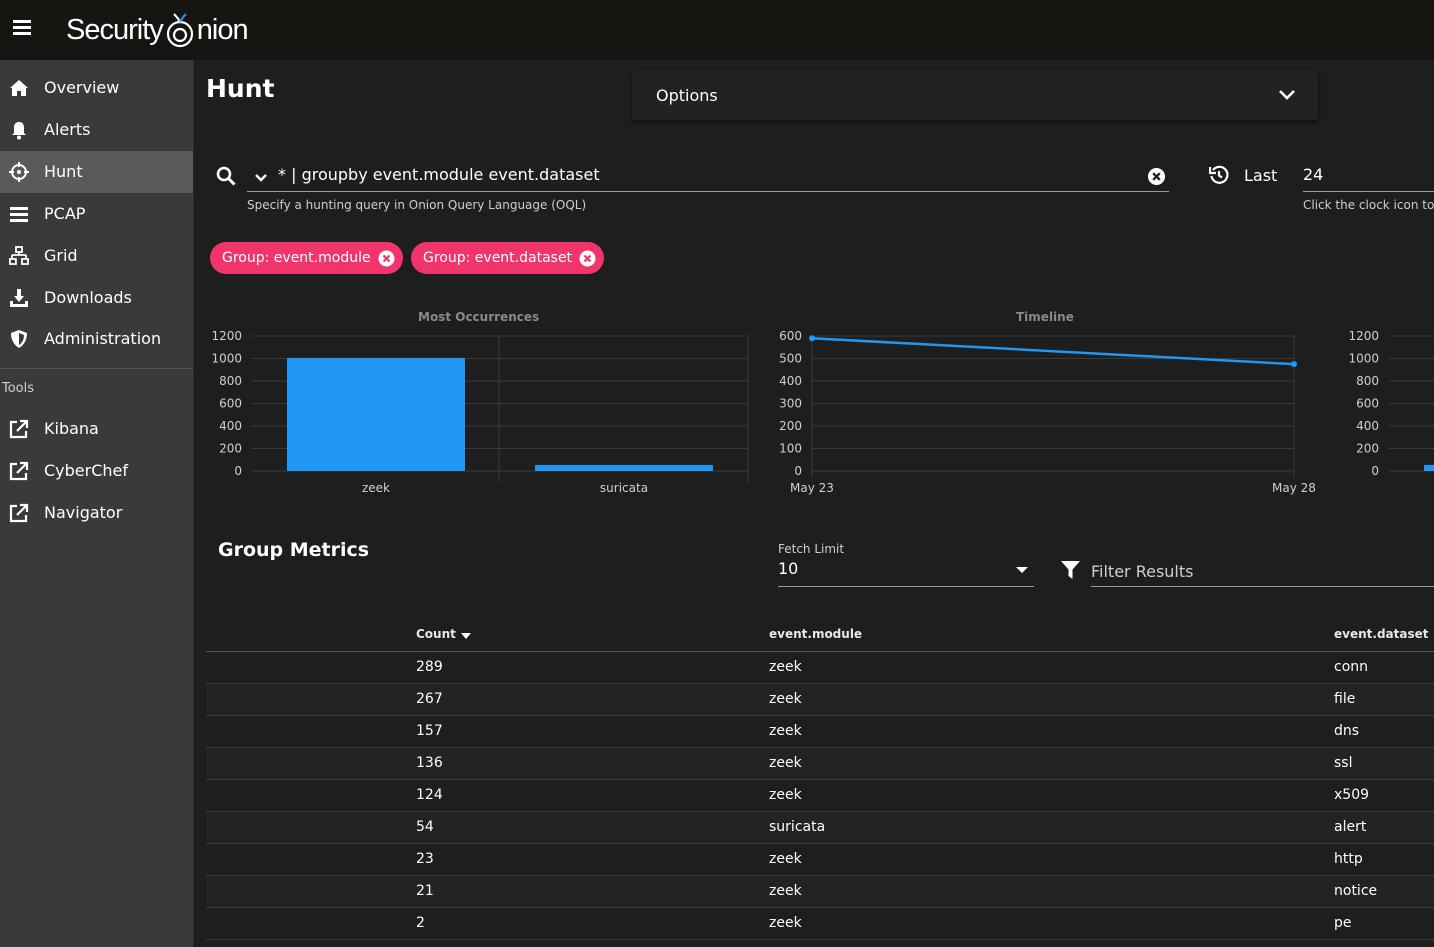  What do you see at coordinates (624, 467) in the screenshot?
I see `bar-suricata` at bounding box center [624, 467].